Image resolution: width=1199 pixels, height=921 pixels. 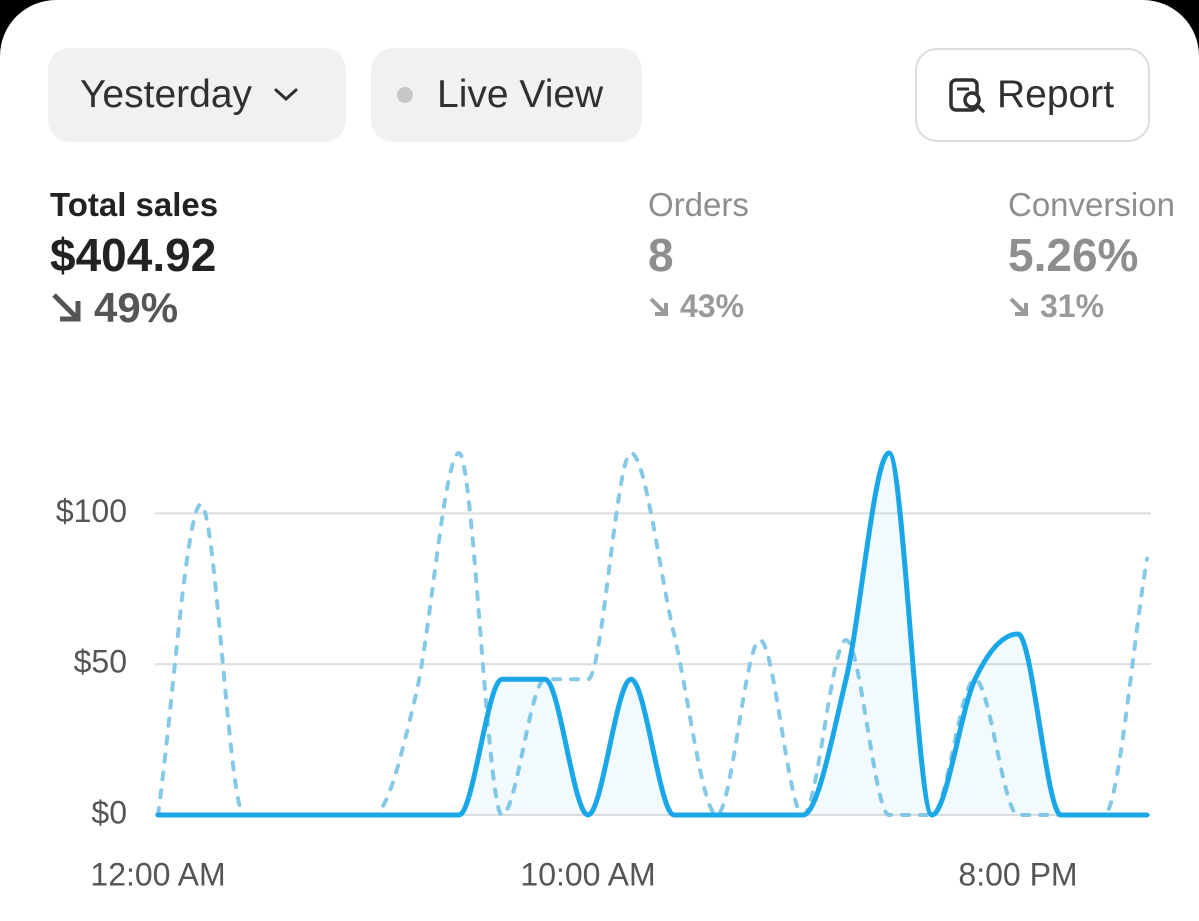 I want to click on date-range-button: Yesterday, so click(x=197, y=95).